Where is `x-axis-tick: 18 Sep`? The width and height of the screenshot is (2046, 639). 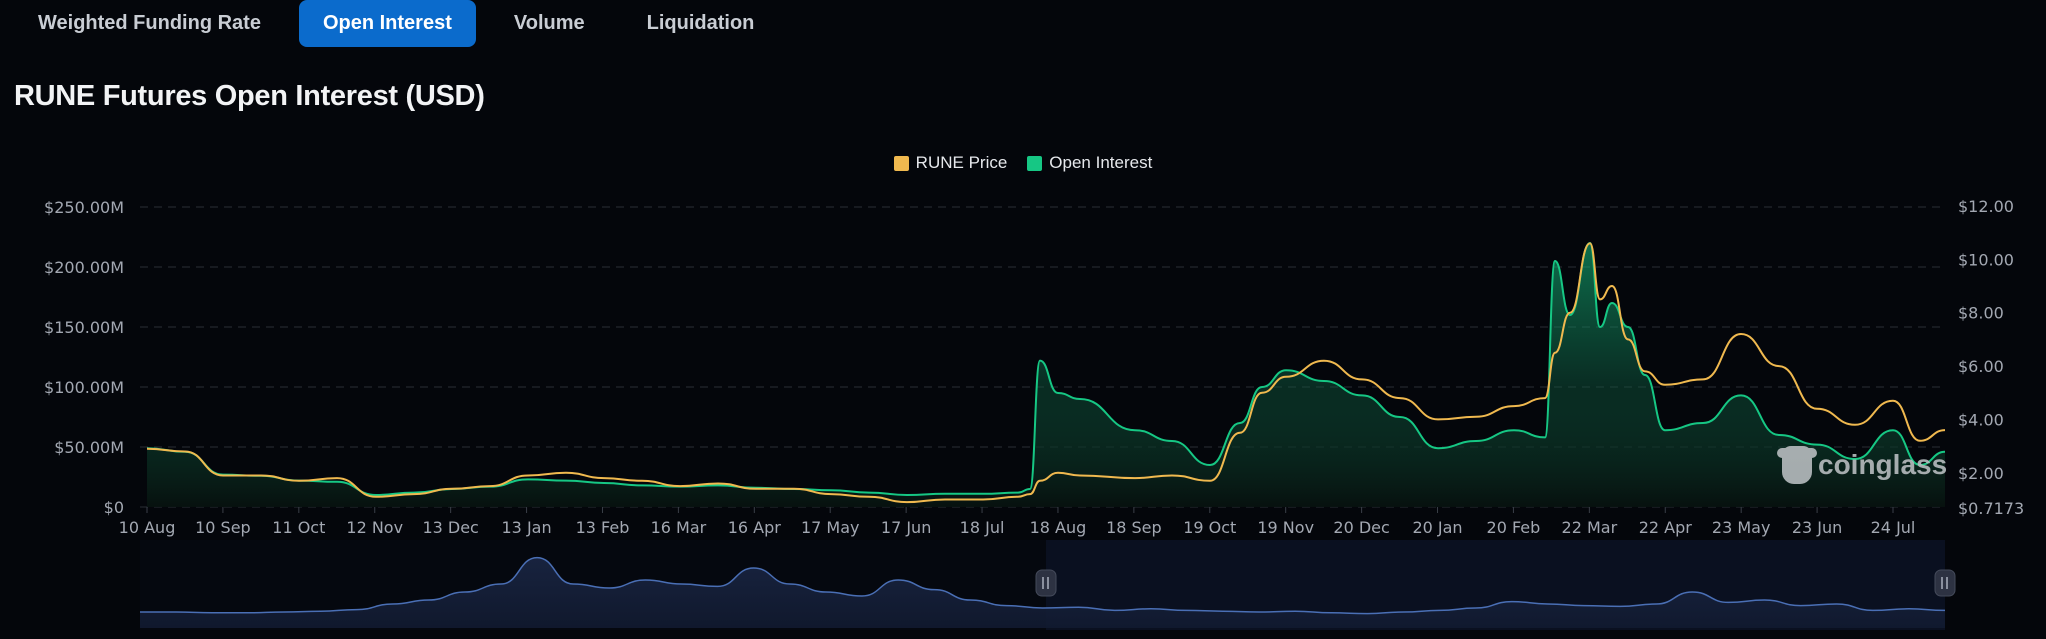
x-axis-tick: 18 Sep is located at coordinates (1134, 527).